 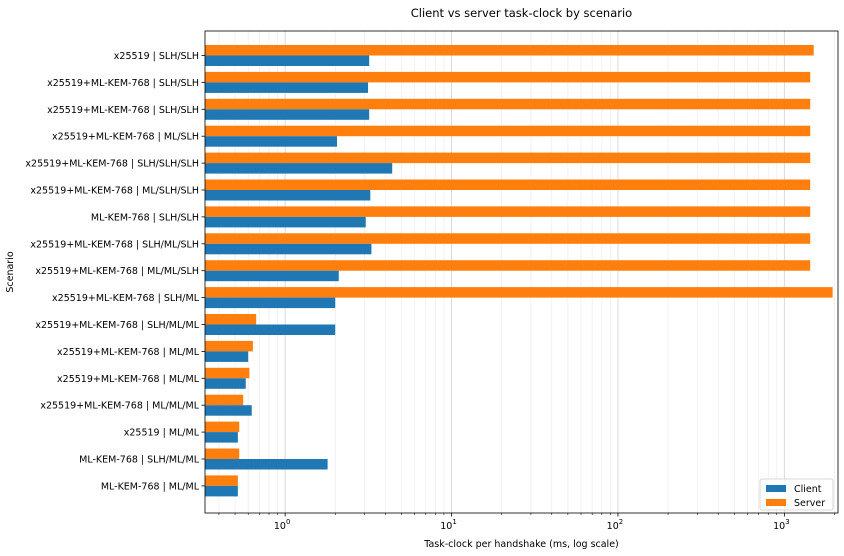 I want to click on y-tick-label: x25519+ML-KEM-768 | ML/ML/ML, so click(x=119, y=406).